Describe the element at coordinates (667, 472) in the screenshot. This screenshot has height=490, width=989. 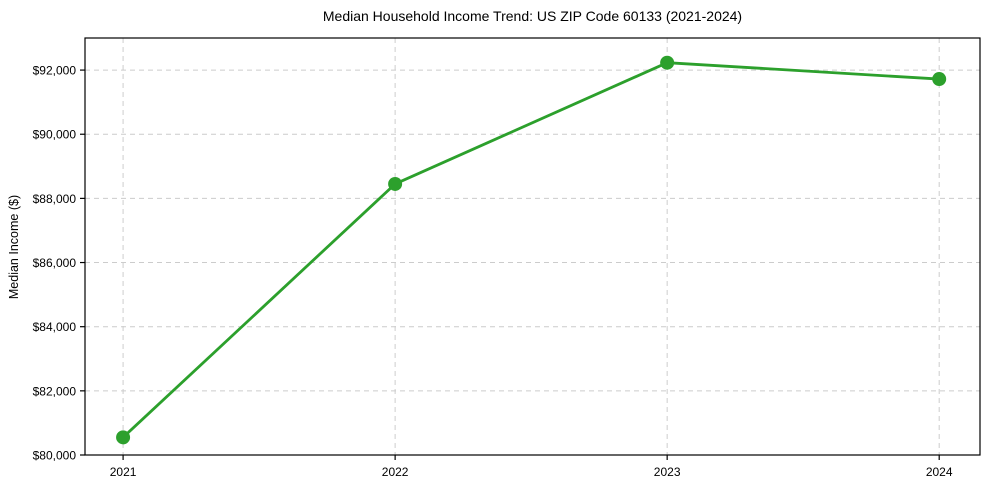
I see `x-tick-label: 2023` at that location.